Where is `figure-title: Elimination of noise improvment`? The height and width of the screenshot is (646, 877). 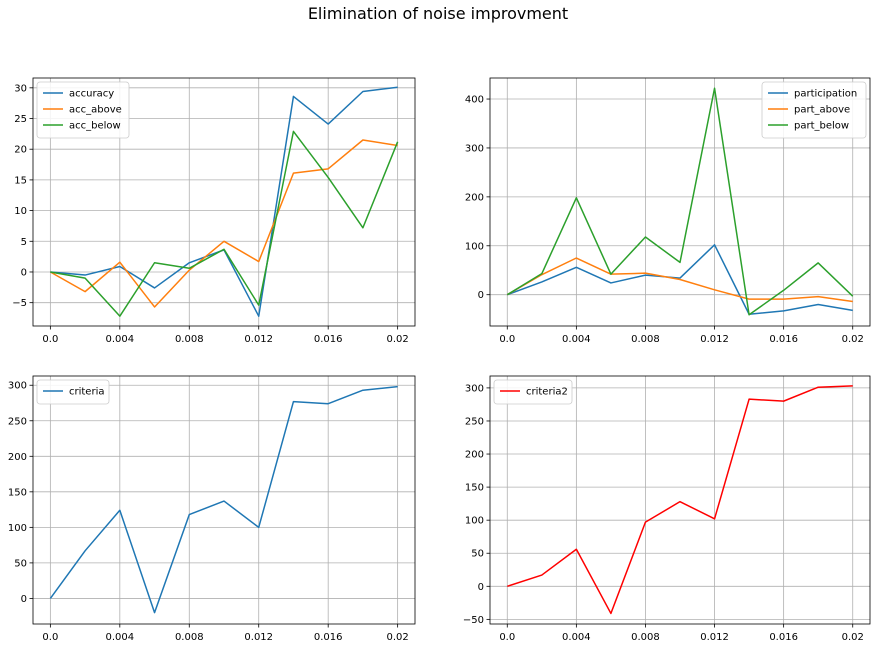 figure-title: Elimination of noise improvment is located at coordinates (438, 13).